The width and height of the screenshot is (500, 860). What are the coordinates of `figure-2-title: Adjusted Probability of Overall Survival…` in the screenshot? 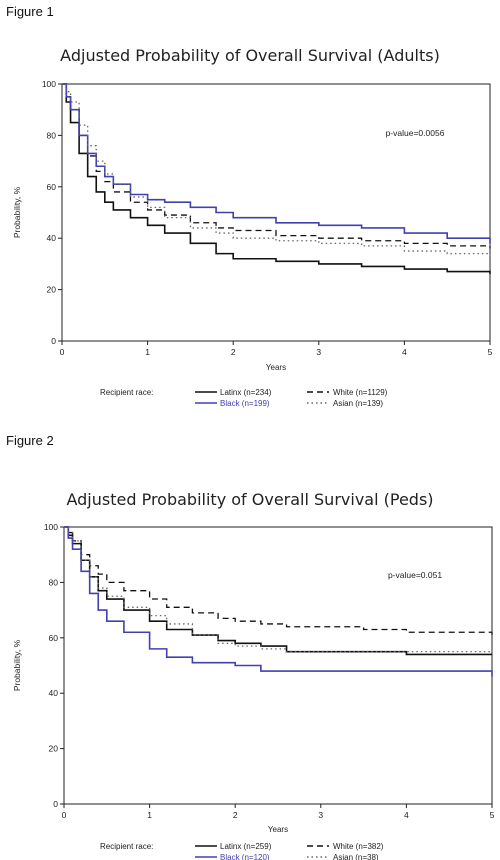 It's located at (250, 499).